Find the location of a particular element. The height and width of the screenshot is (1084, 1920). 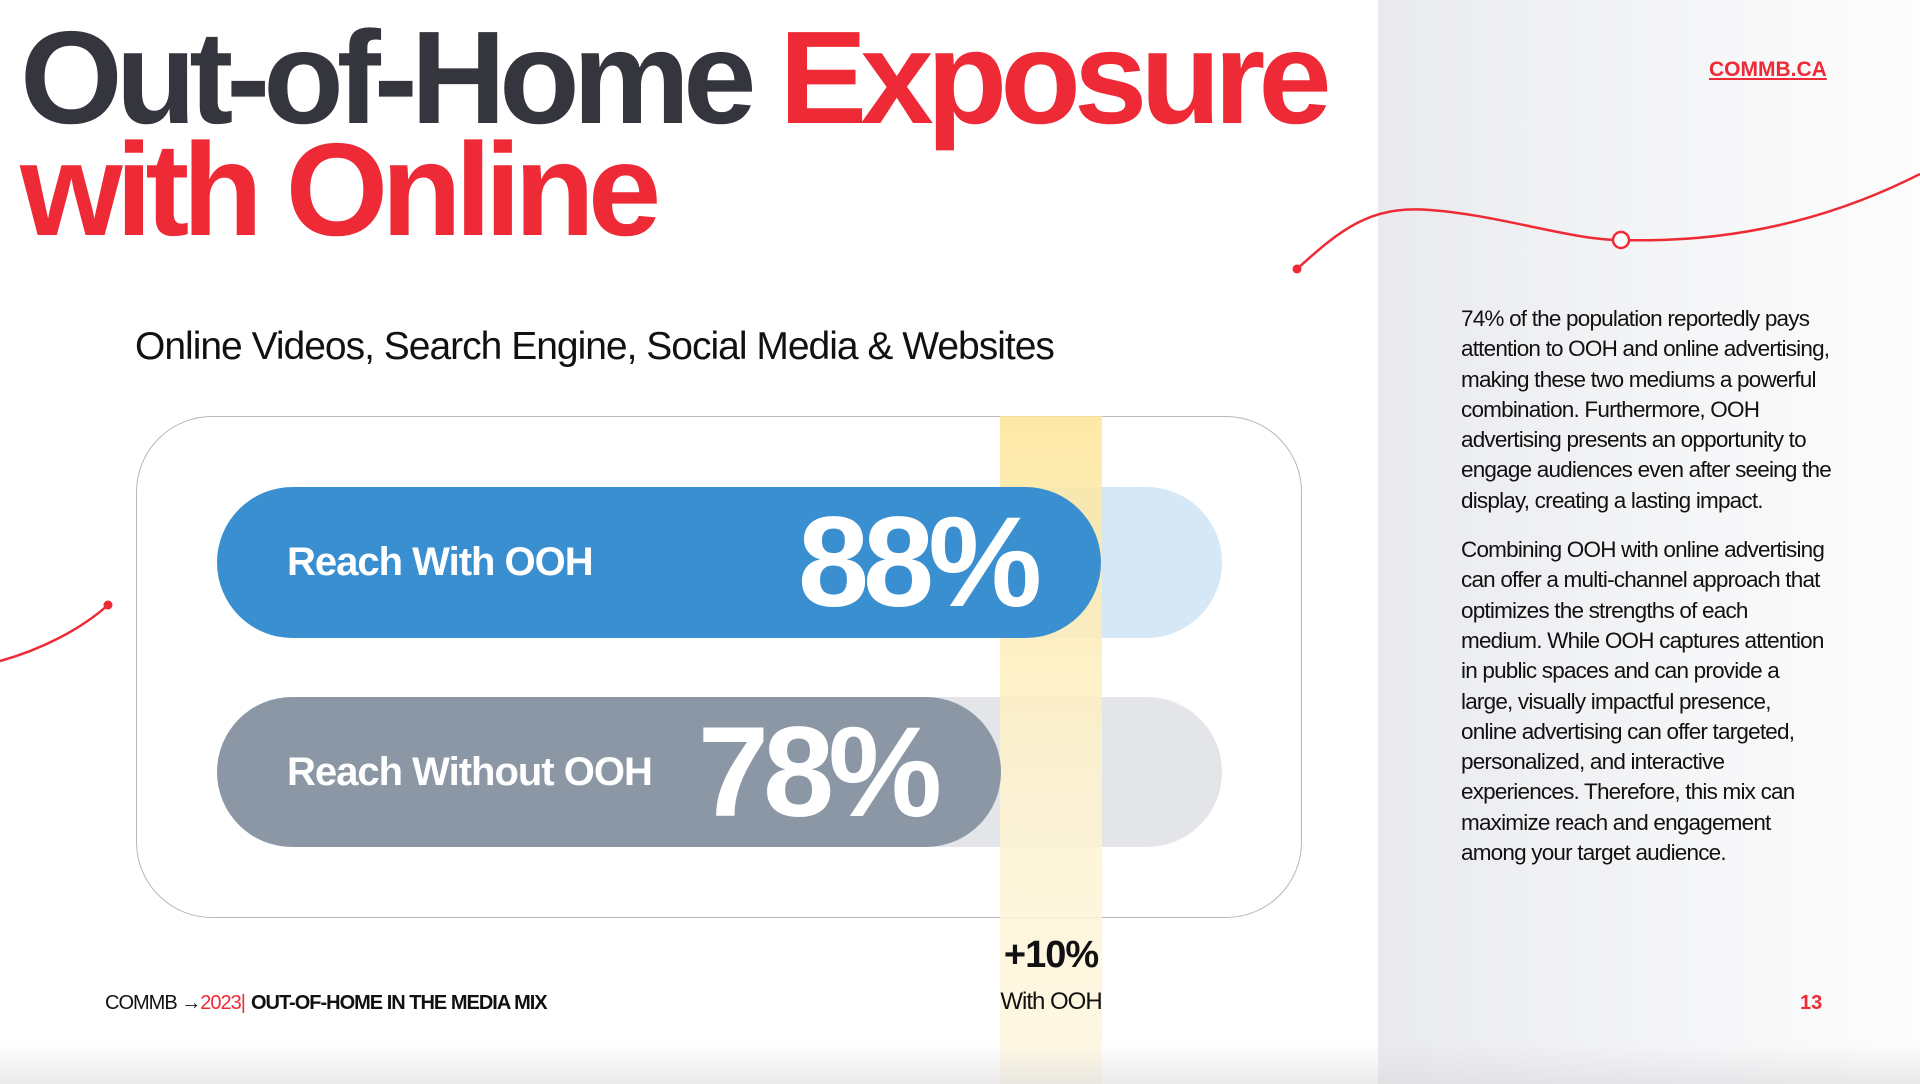

curve-node is located at coordinates (1621, 240).